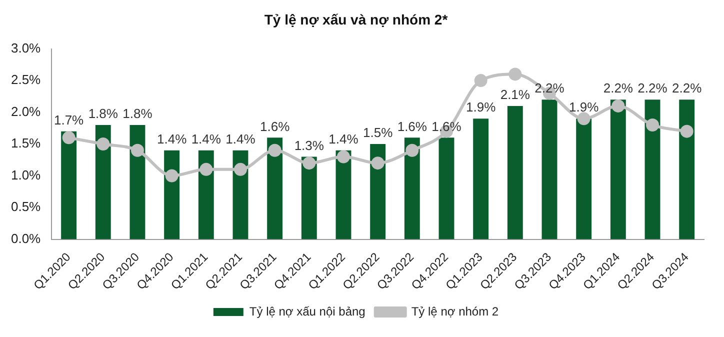  What do you see at coordinates (26, 206) in the screenshot?
I see `y-tick-label: 0.5%` at bounding box center [26, 206].